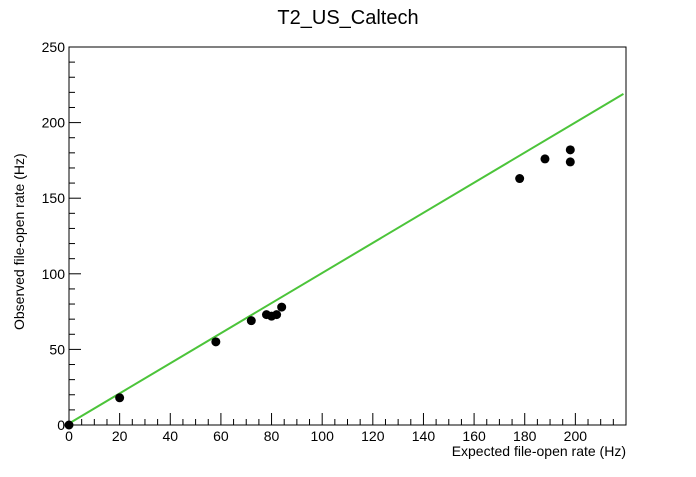 The image size is (696, 477). I want to click on x-tick-label: 160, so click(474, 436).